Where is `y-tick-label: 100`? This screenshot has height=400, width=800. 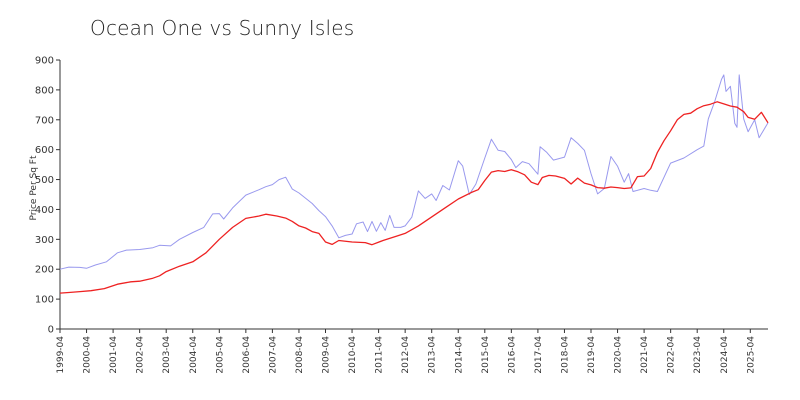
y-tick-label: 100 is located at coordinates (44, 300).